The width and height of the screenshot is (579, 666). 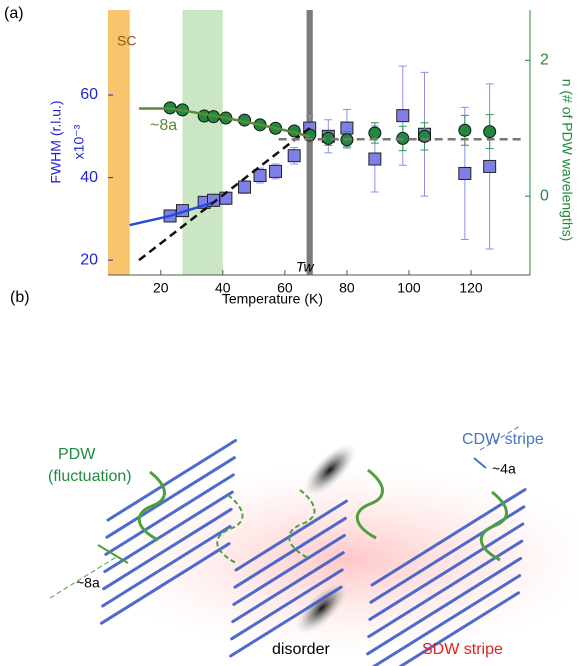 I want to click on guide, so click(x=84, y=577).